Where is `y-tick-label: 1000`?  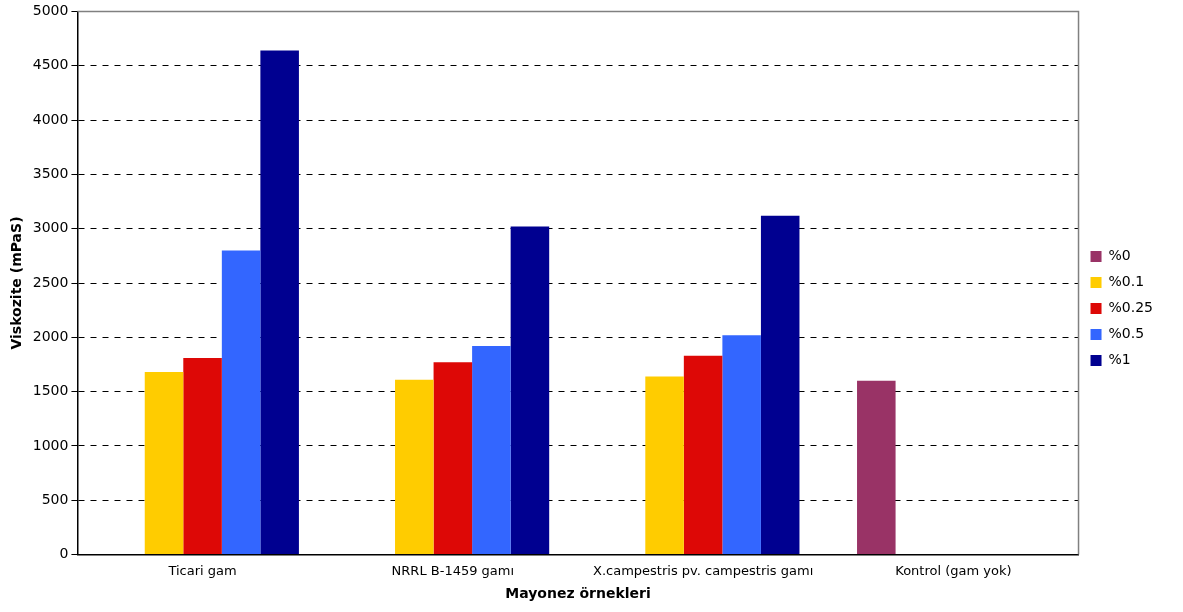 y-tick-label: 1000 is located at coordinates (50, 444).